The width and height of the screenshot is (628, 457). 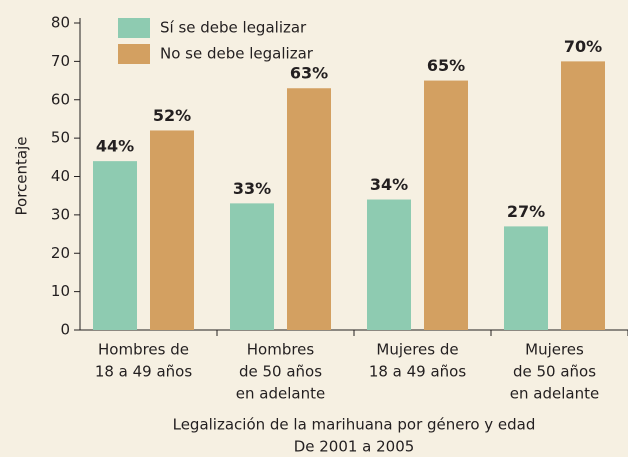 I want to click on y-axis-label: Porcentaje, so click(x=22, y=176).